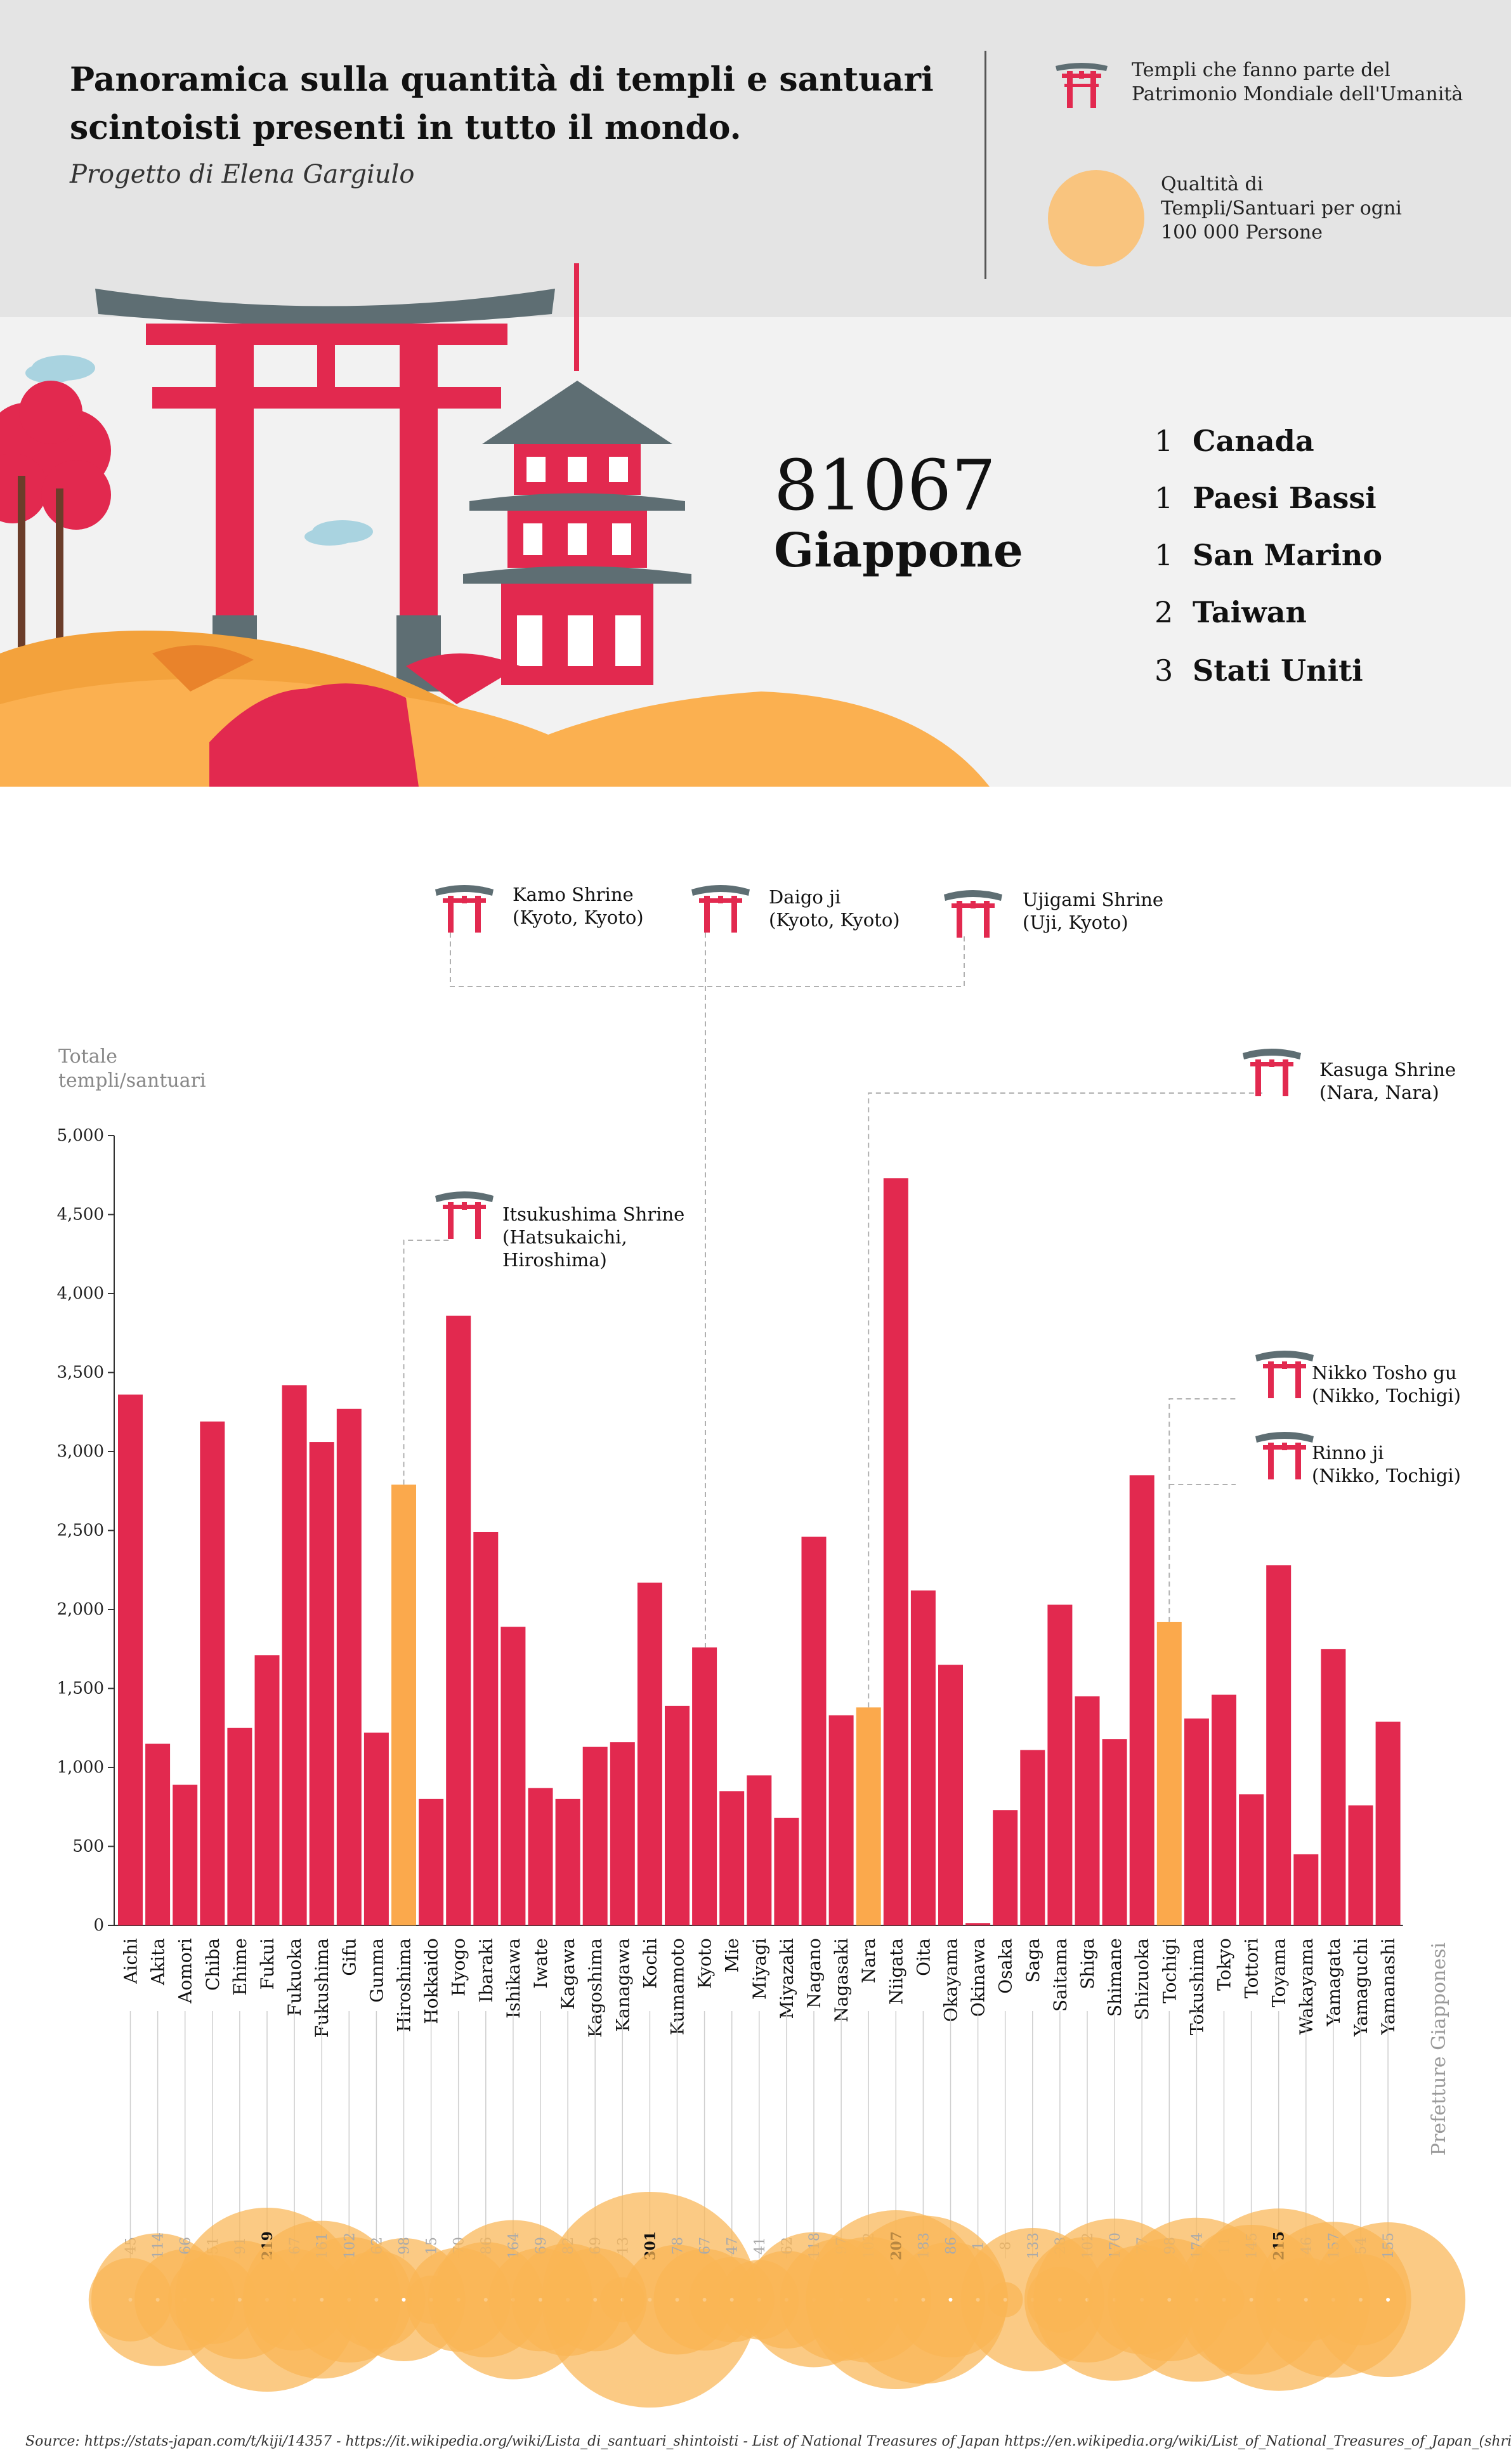 The width and height of the screenshot is (1511, 2464). What do you see at coordinates (1234, 441) in the screenshot?
I see `ranking-row: 1 Canada` at bounding box center [1234, 441].